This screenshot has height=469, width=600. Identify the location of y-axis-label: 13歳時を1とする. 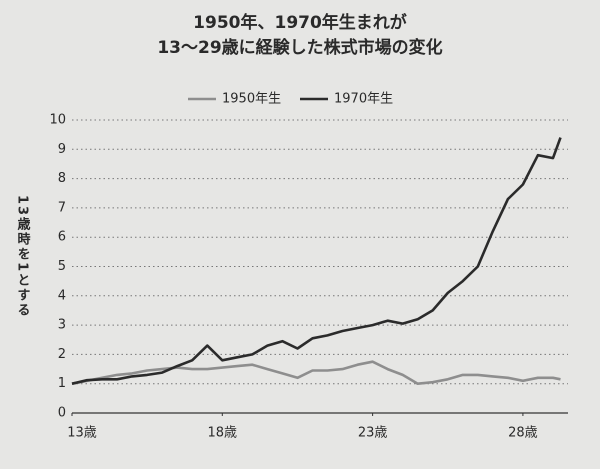
(23, 256).